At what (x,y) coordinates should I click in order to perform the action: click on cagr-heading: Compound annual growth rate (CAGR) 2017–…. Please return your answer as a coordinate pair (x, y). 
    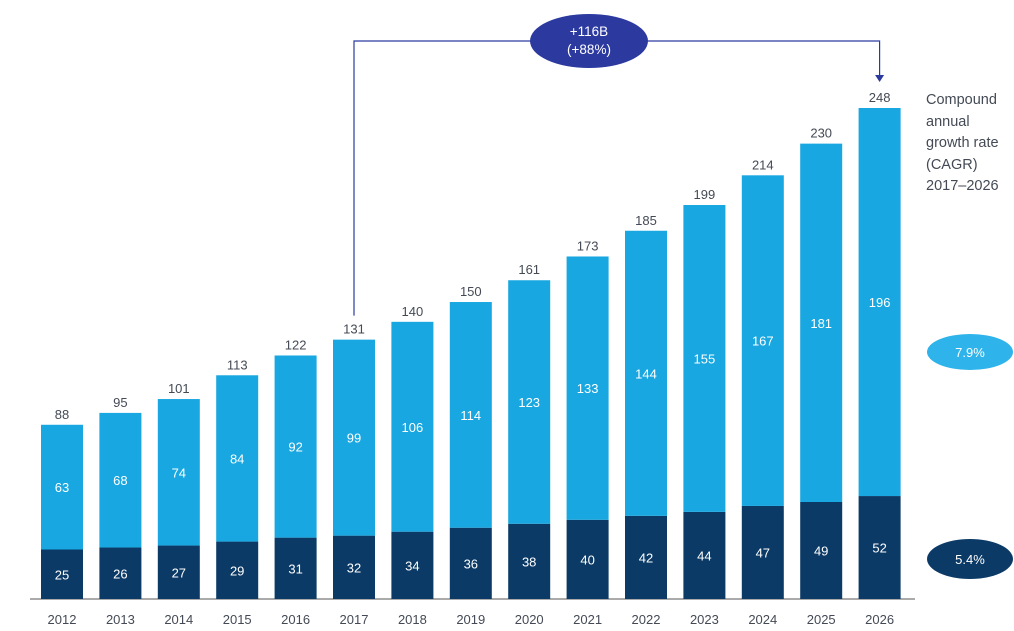
    Looking at the image, I should click on (962, 143).